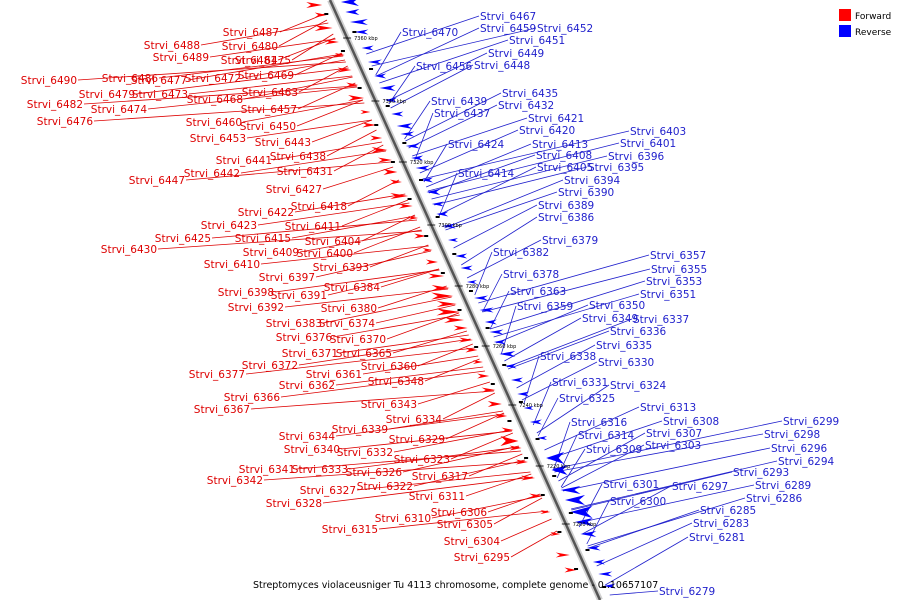  What do you see at coordinates (674, 434) in the screenshot?
I see `reverse-gene-label: Strvi_6307` at bounding box center [674, 434].